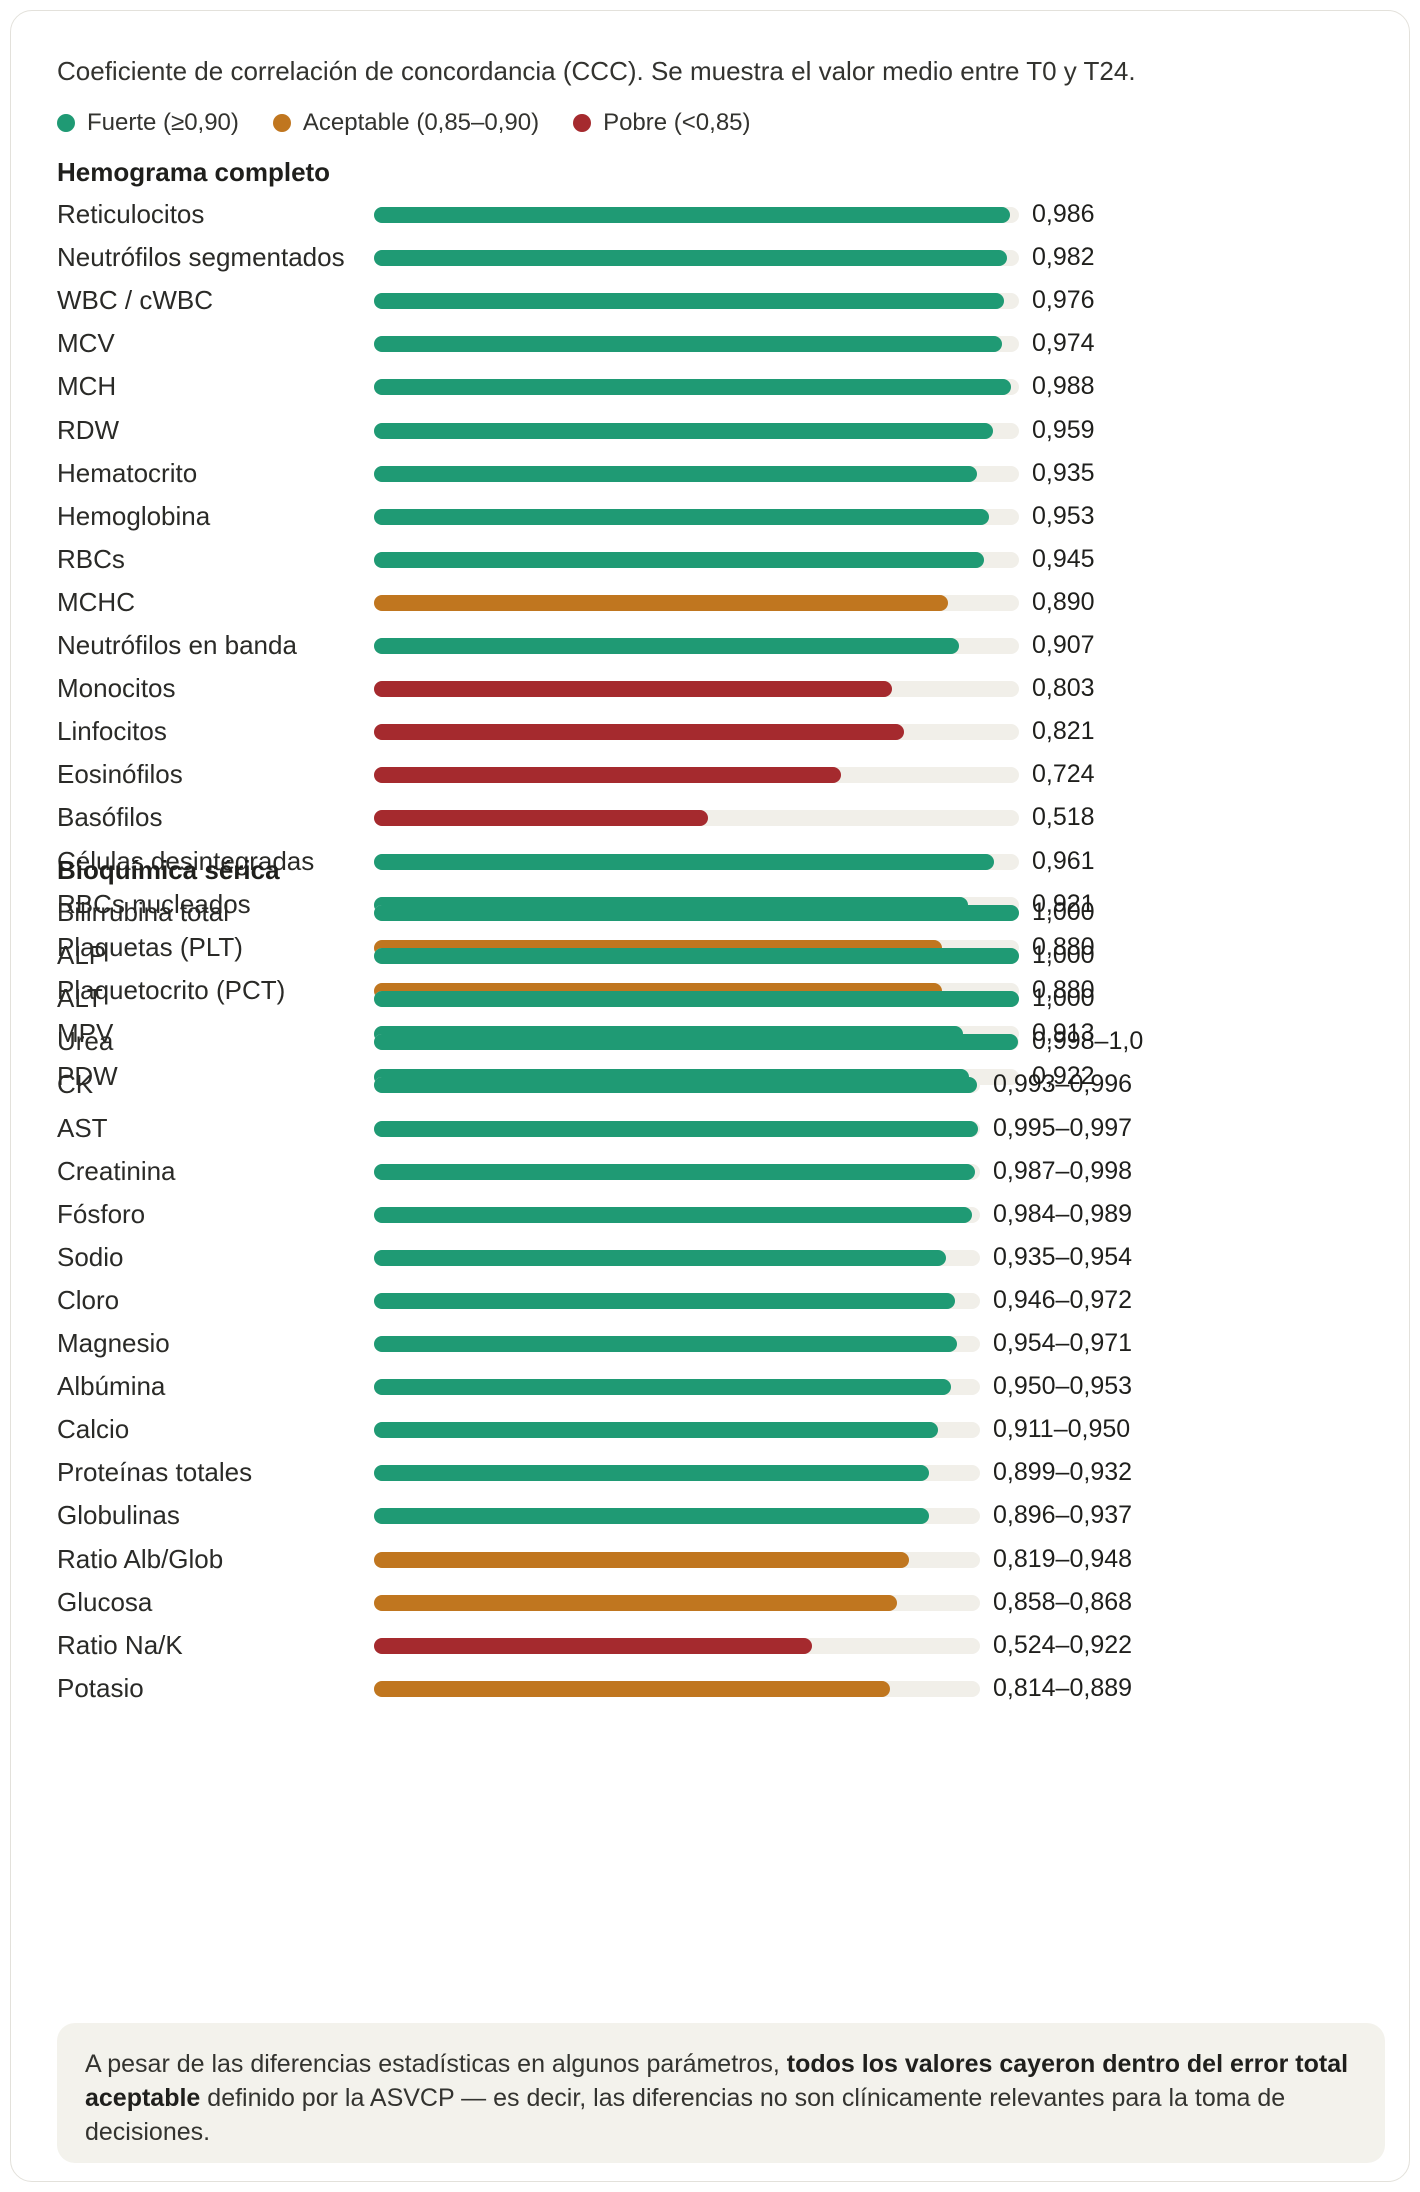 The image size is (1420, 2192). Describe the element at coordinates (168, 870) in the screenshot. I see `section-title-1: Bioquímica sérica` at that location.